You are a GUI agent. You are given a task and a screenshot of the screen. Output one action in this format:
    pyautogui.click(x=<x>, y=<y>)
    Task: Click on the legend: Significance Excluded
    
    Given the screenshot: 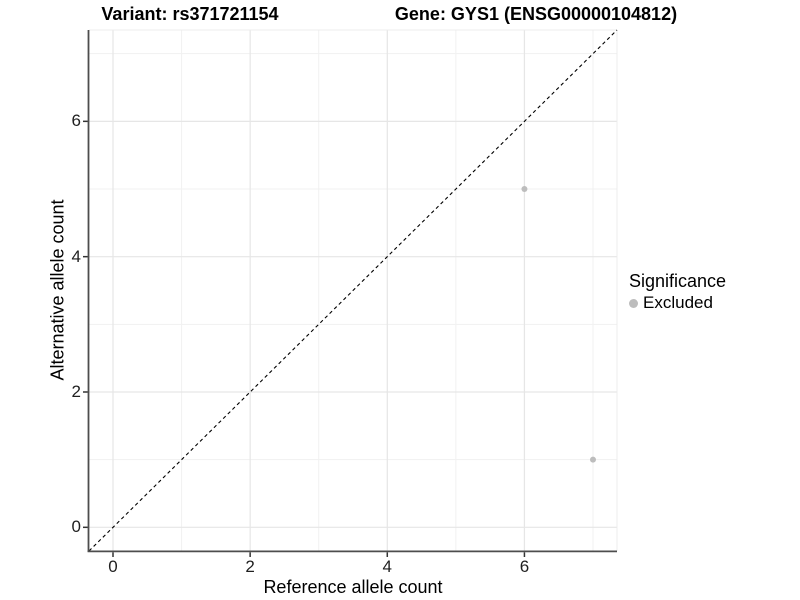 What is the action you would take?
    pyautogui.click(x=677, y=292)
    